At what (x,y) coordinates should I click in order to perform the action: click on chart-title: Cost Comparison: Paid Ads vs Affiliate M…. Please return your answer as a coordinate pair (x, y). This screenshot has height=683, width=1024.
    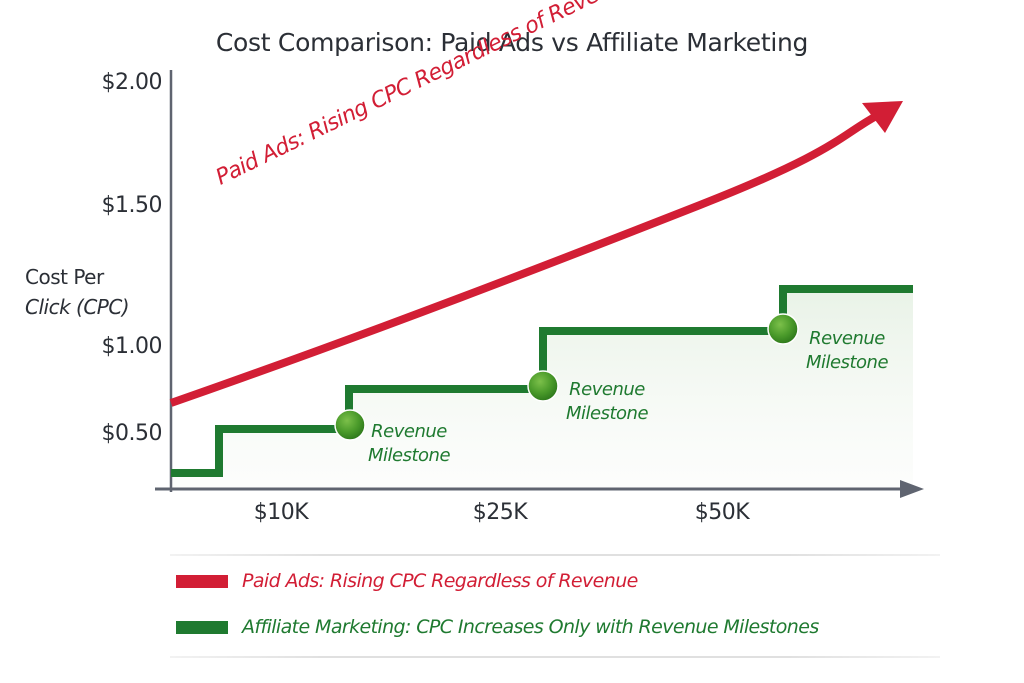
    Looking at the image, I should click on (512, 42).